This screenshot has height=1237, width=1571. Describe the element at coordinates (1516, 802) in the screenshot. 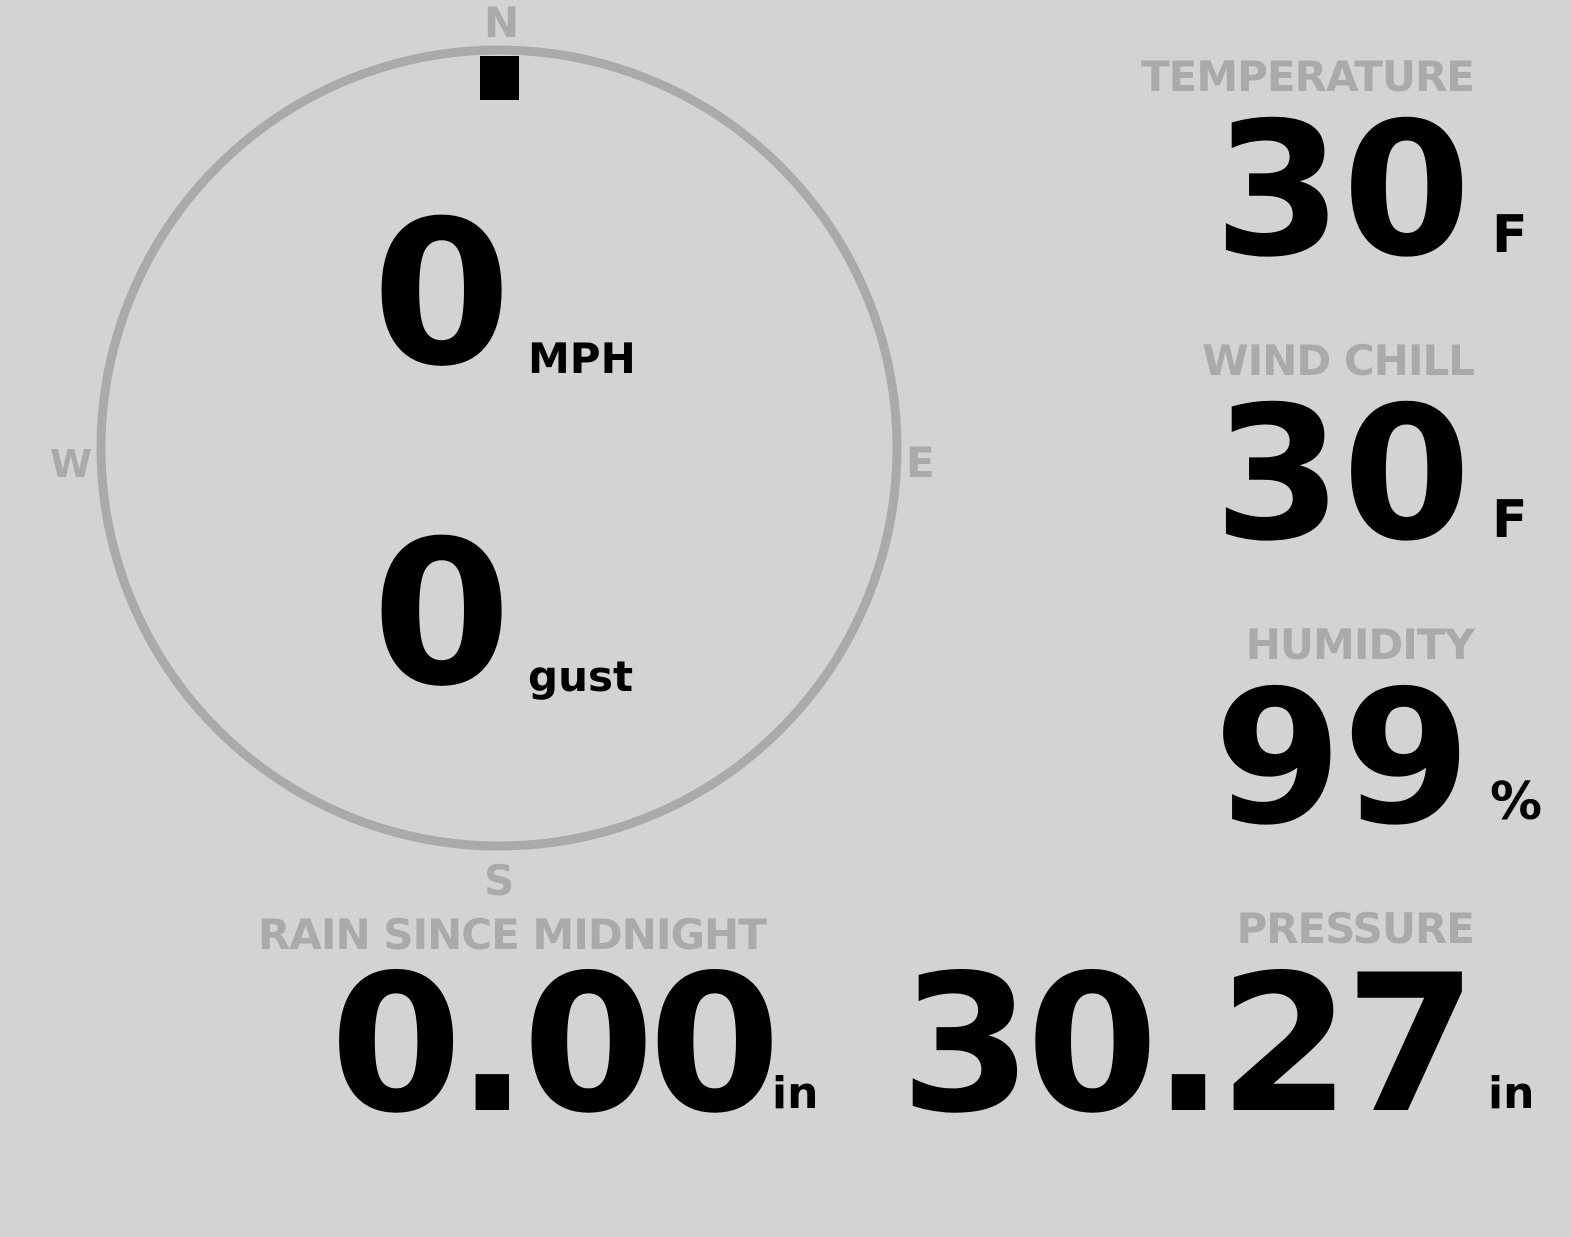

I see `humidity-unit: %` at that location.